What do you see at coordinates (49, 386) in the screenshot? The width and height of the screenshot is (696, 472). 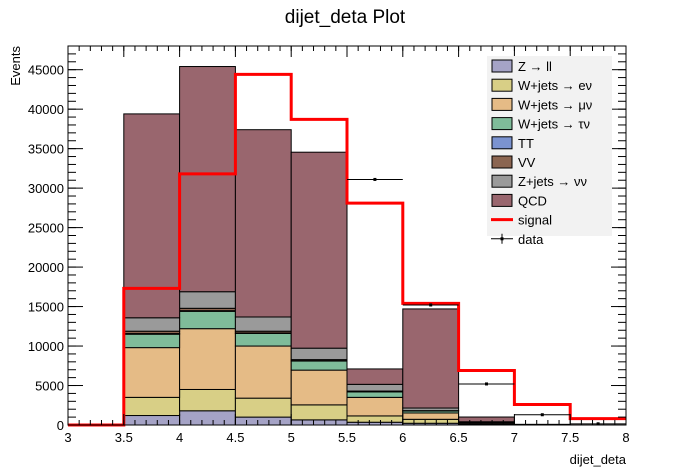 I see `y-tick-label: 5000` at bounding box center [49, 386].